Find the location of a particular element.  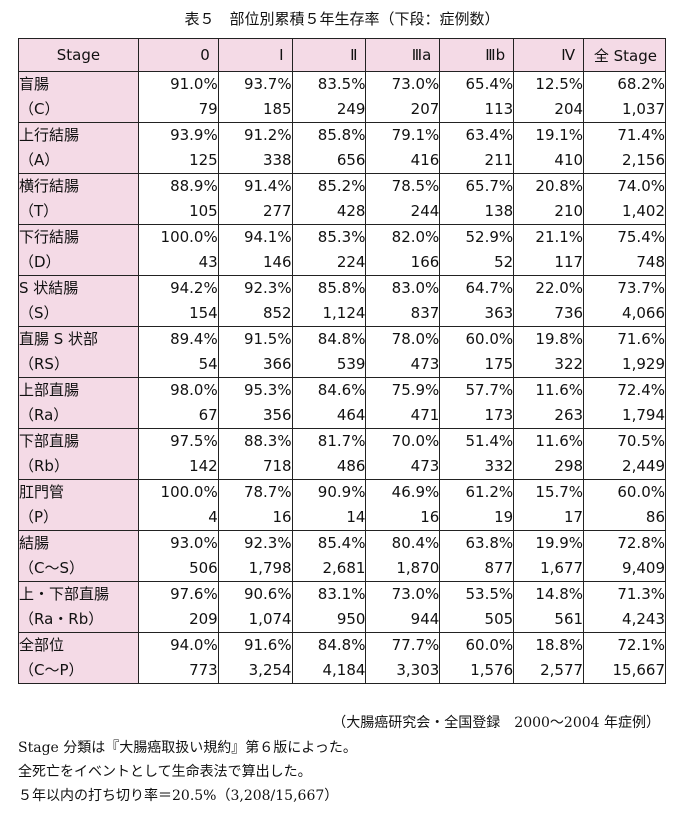

case-count: 428 is located at coordinates (351, 211).